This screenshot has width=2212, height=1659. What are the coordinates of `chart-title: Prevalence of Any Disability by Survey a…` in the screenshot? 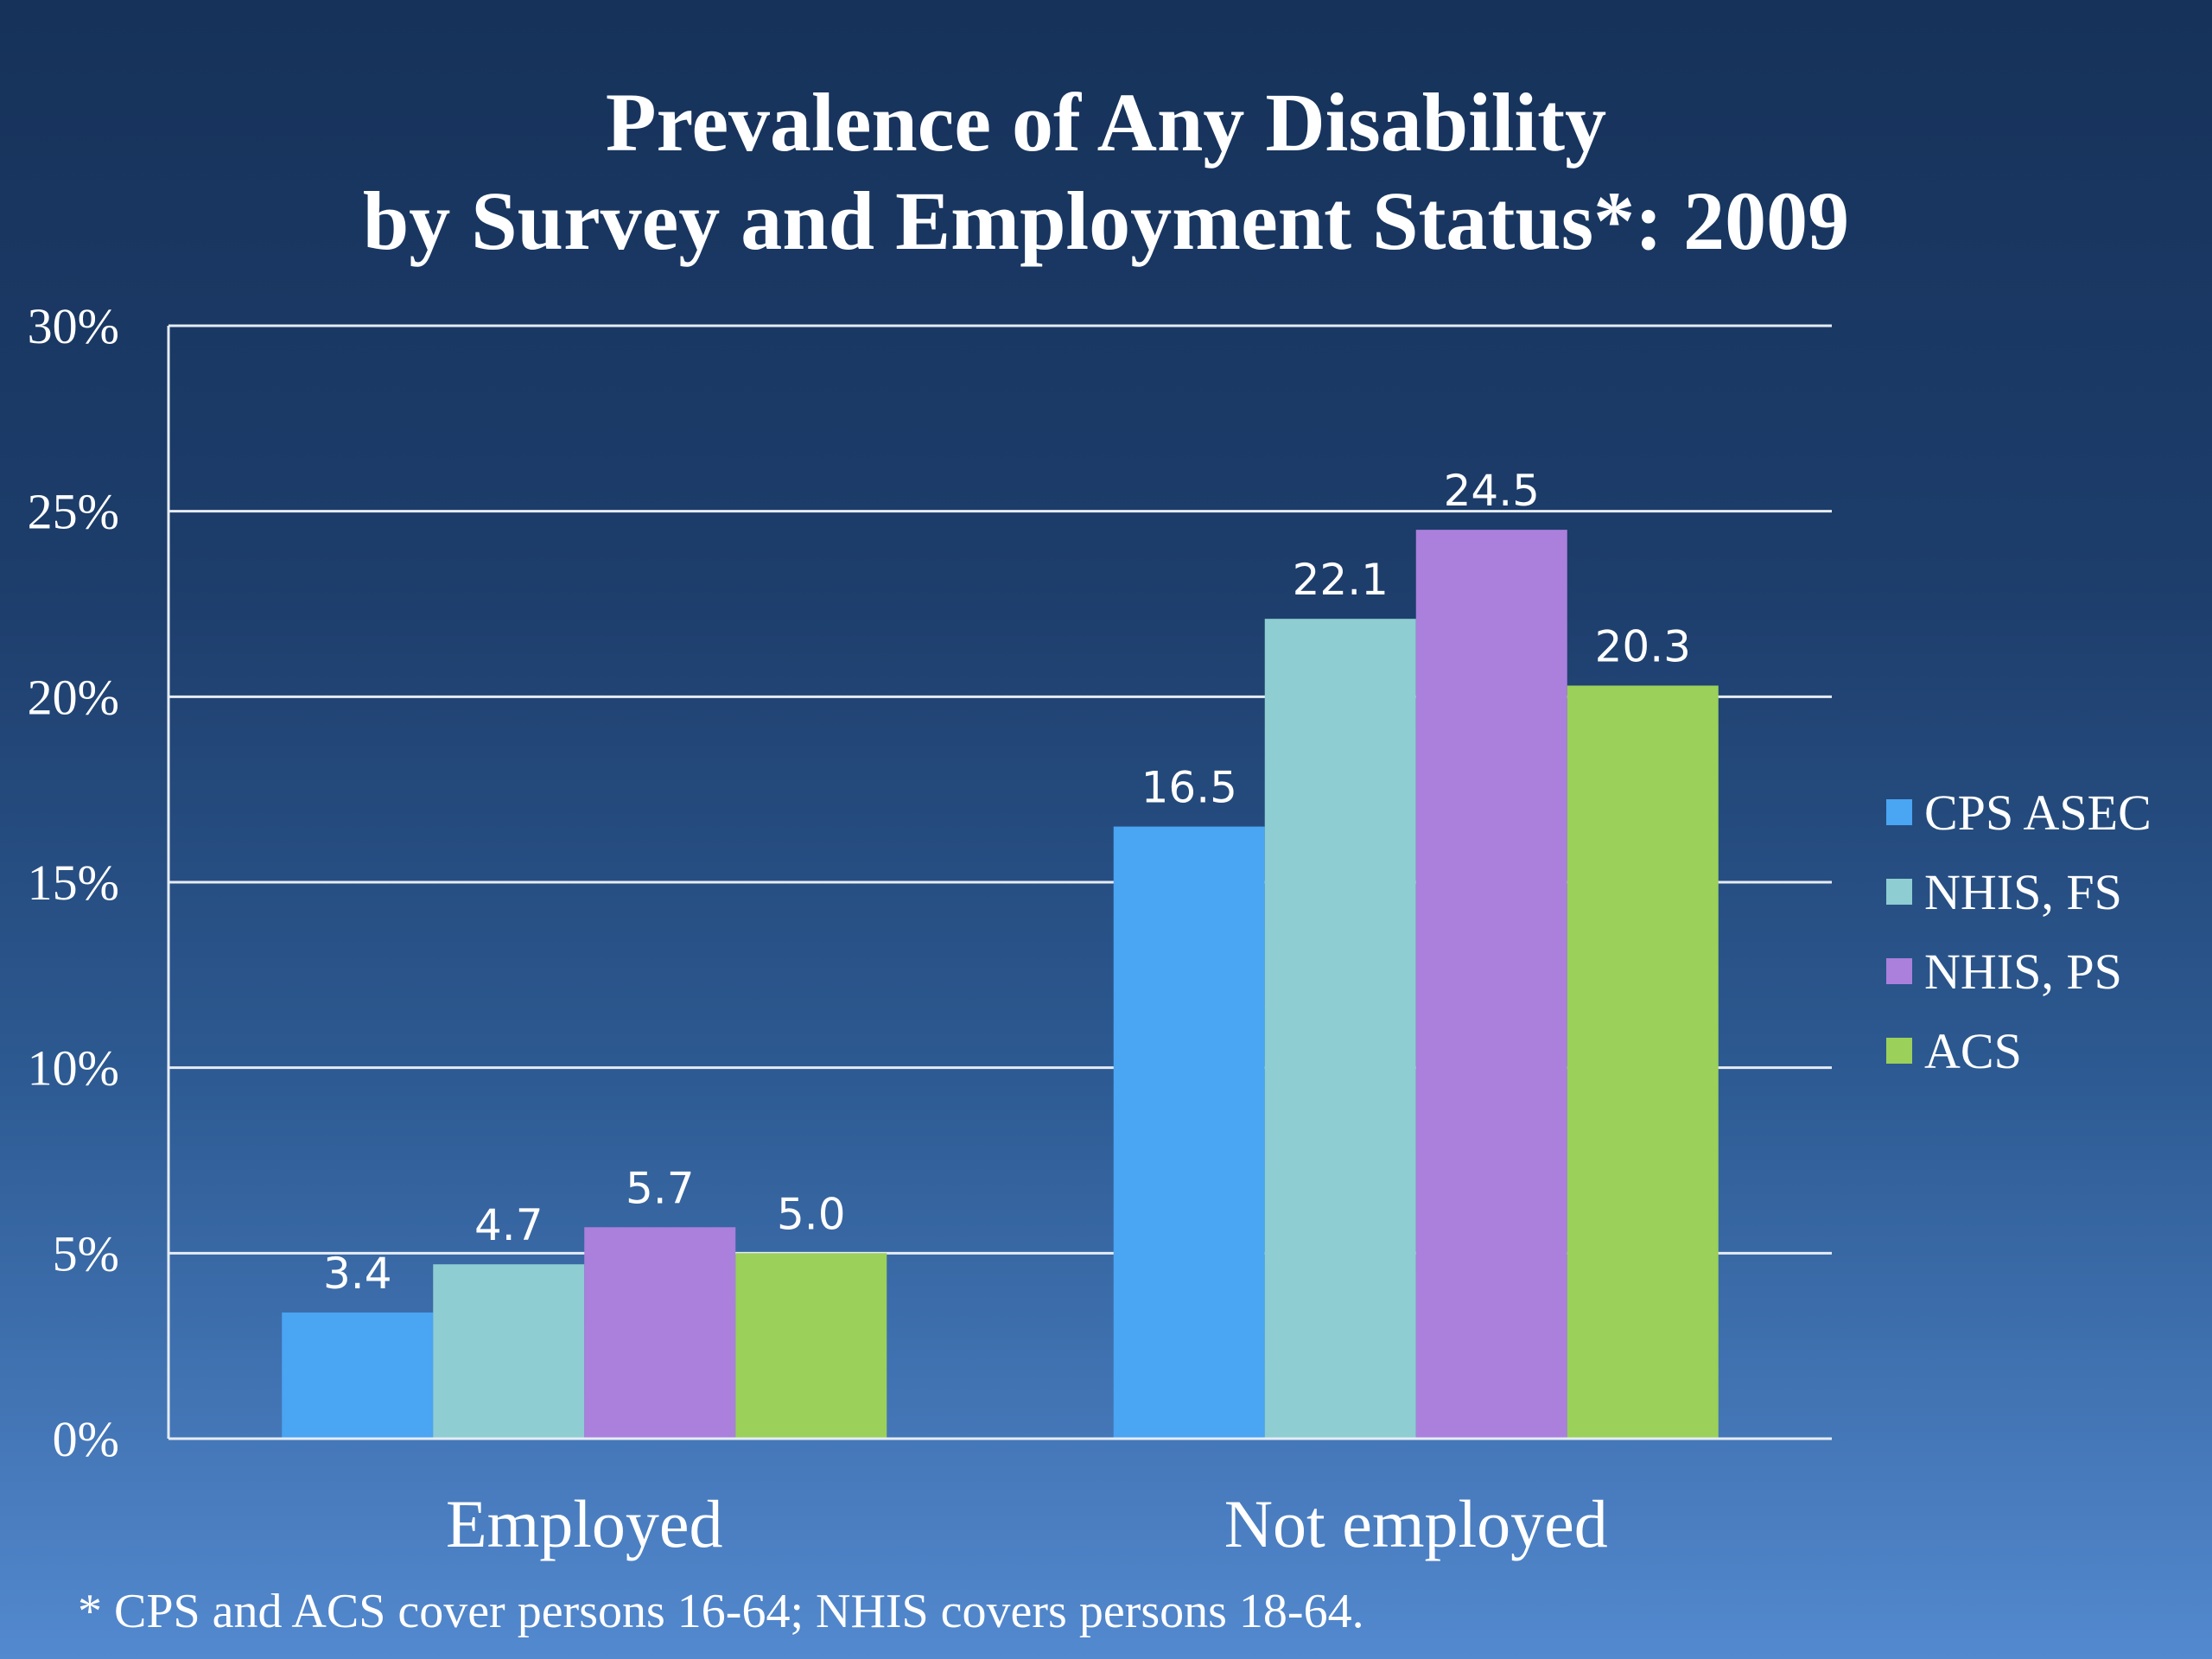 It's located at (1106, 171).